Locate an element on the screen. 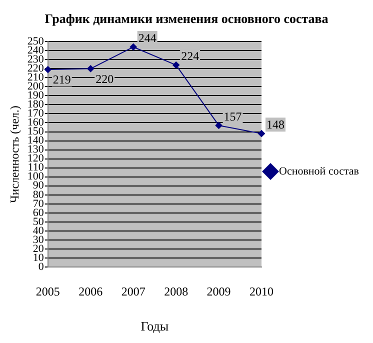  legend-label: Основной состав is located at coordinates (319, 171).